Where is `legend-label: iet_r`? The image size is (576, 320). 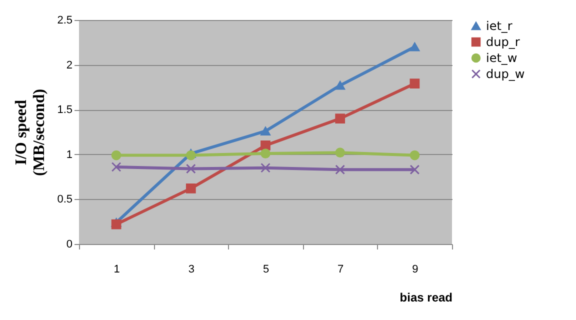
legend-label: iet_r is located at coordinates (499, 26).